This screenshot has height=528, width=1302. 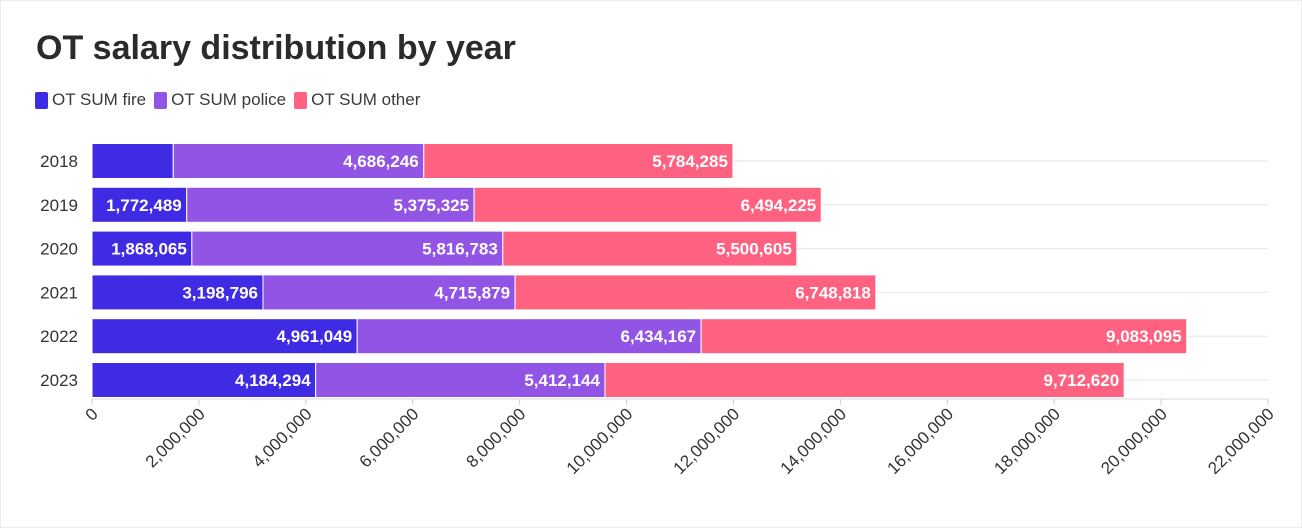 What do you see at coordinates (59, 249) in the screenshot?
I see `category-label: 2020` at bounding box center [59, 249].